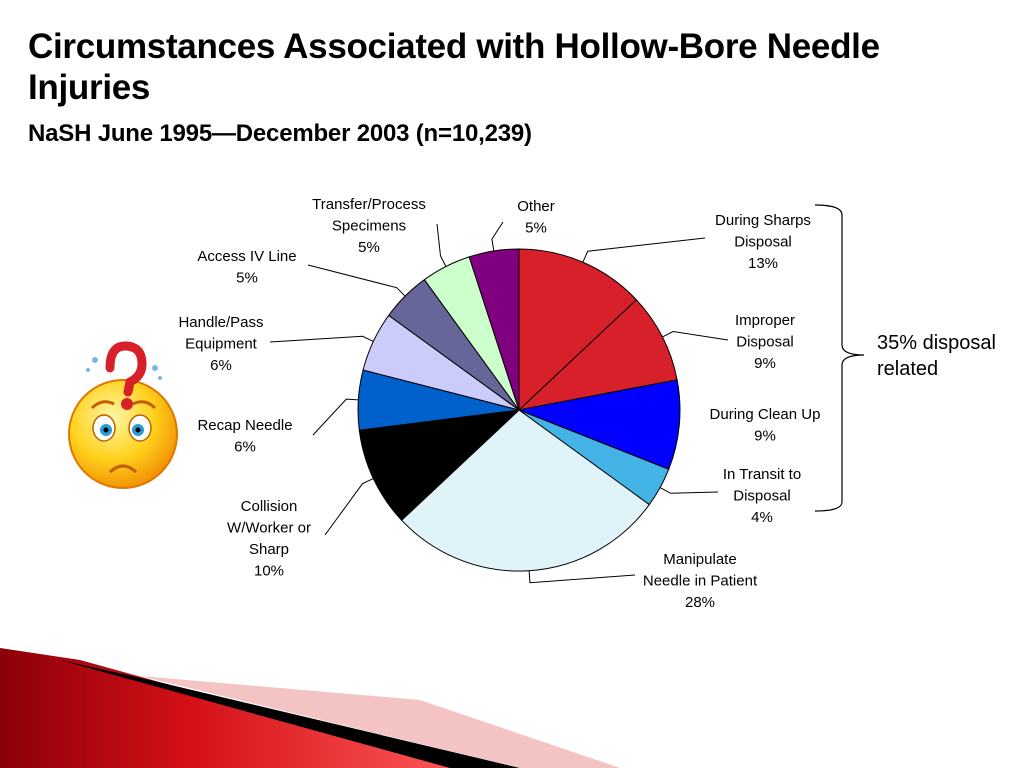  Describe the element at coordinates (269, 528) in the screenshot. I see `slice-name-line: W/Worker or` at that location.